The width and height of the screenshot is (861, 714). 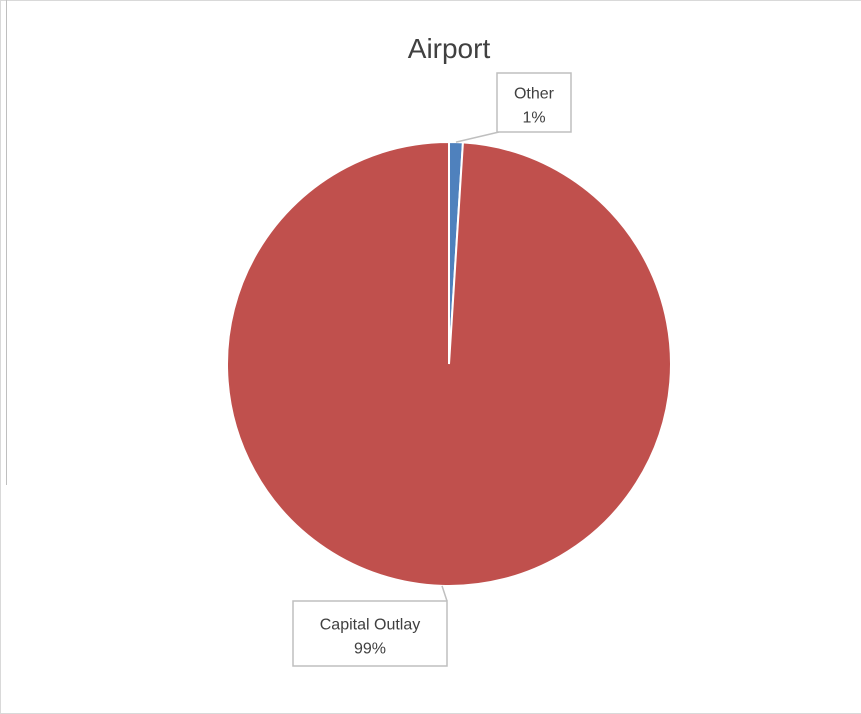 I want to click on data-label-category: Other, so click(x=534, y=94).